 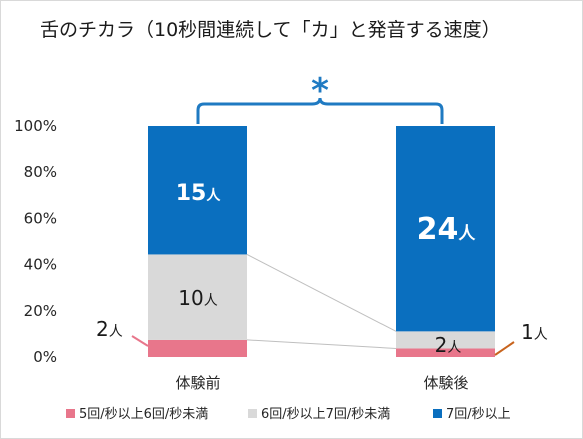 I want to click on data-label: 1人, so click(x=534, y=332).